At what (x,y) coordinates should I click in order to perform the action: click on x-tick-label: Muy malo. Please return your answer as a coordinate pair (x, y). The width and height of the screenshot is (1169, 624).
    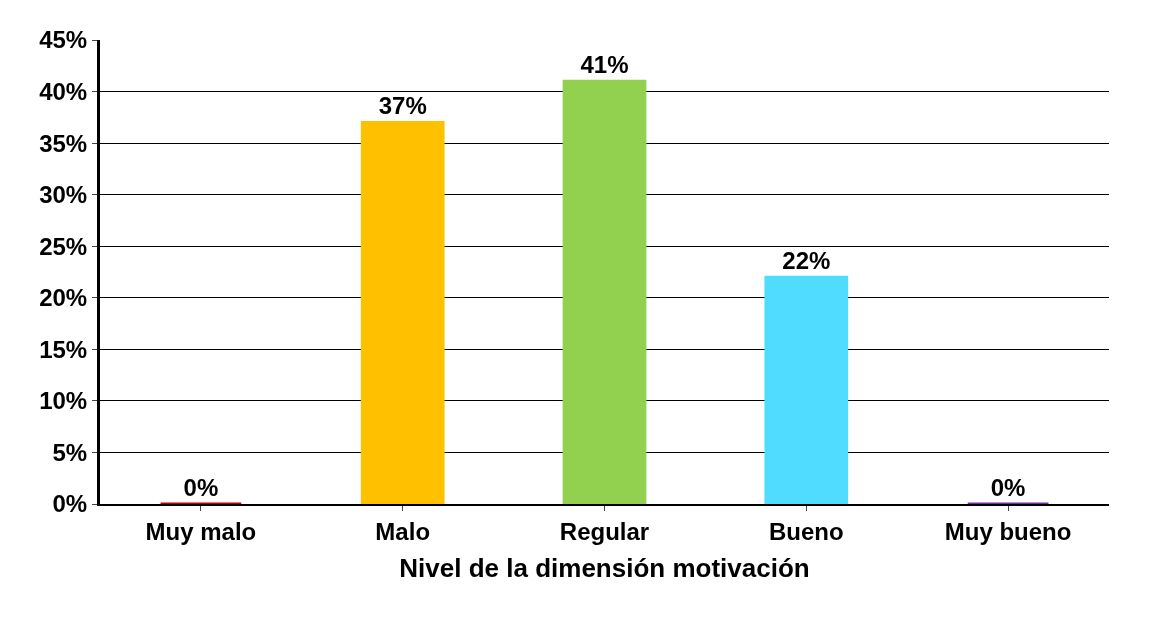
    Looking at the image, I should click on (201, 531).